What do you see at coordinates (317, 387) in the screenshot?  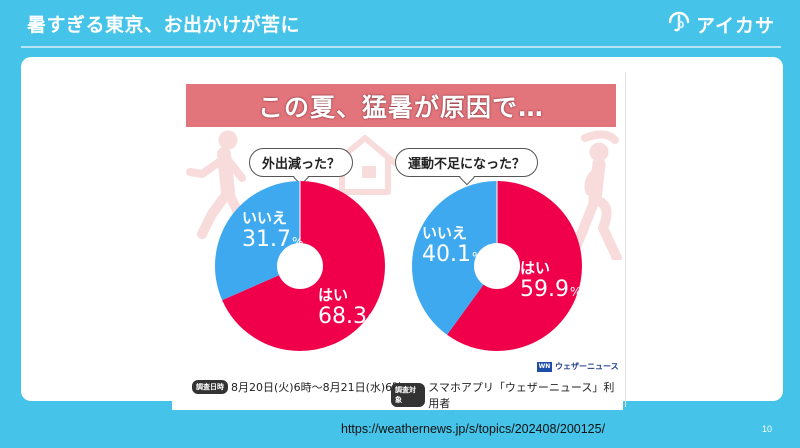 I see `survey-period-text: 8月20日(火)6時〜8月21日(水)6時` at bounding box center [317, 387].